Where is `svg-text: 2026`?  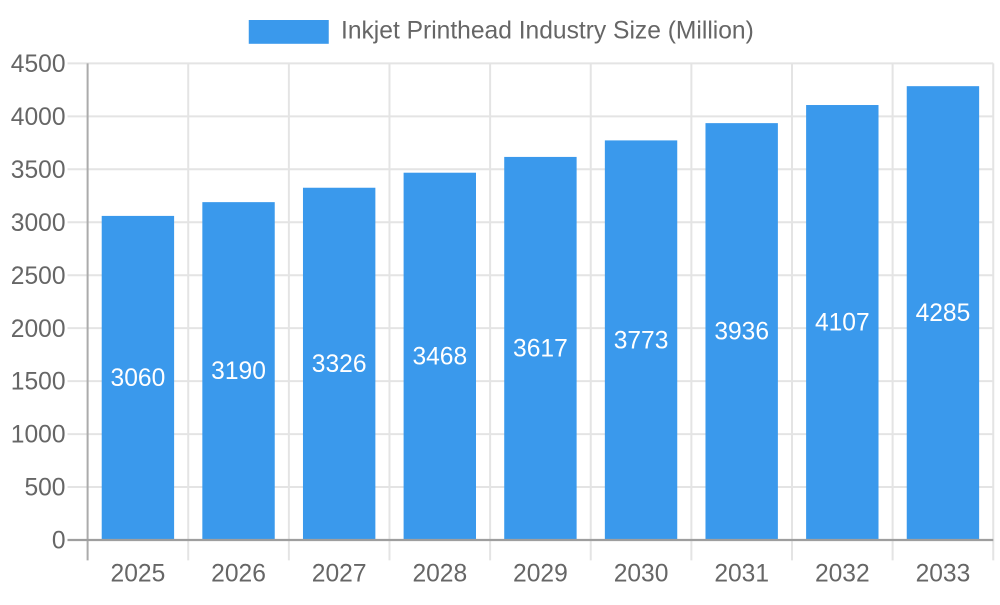 svg-text: 2026 is located at coordinates (238, 574).